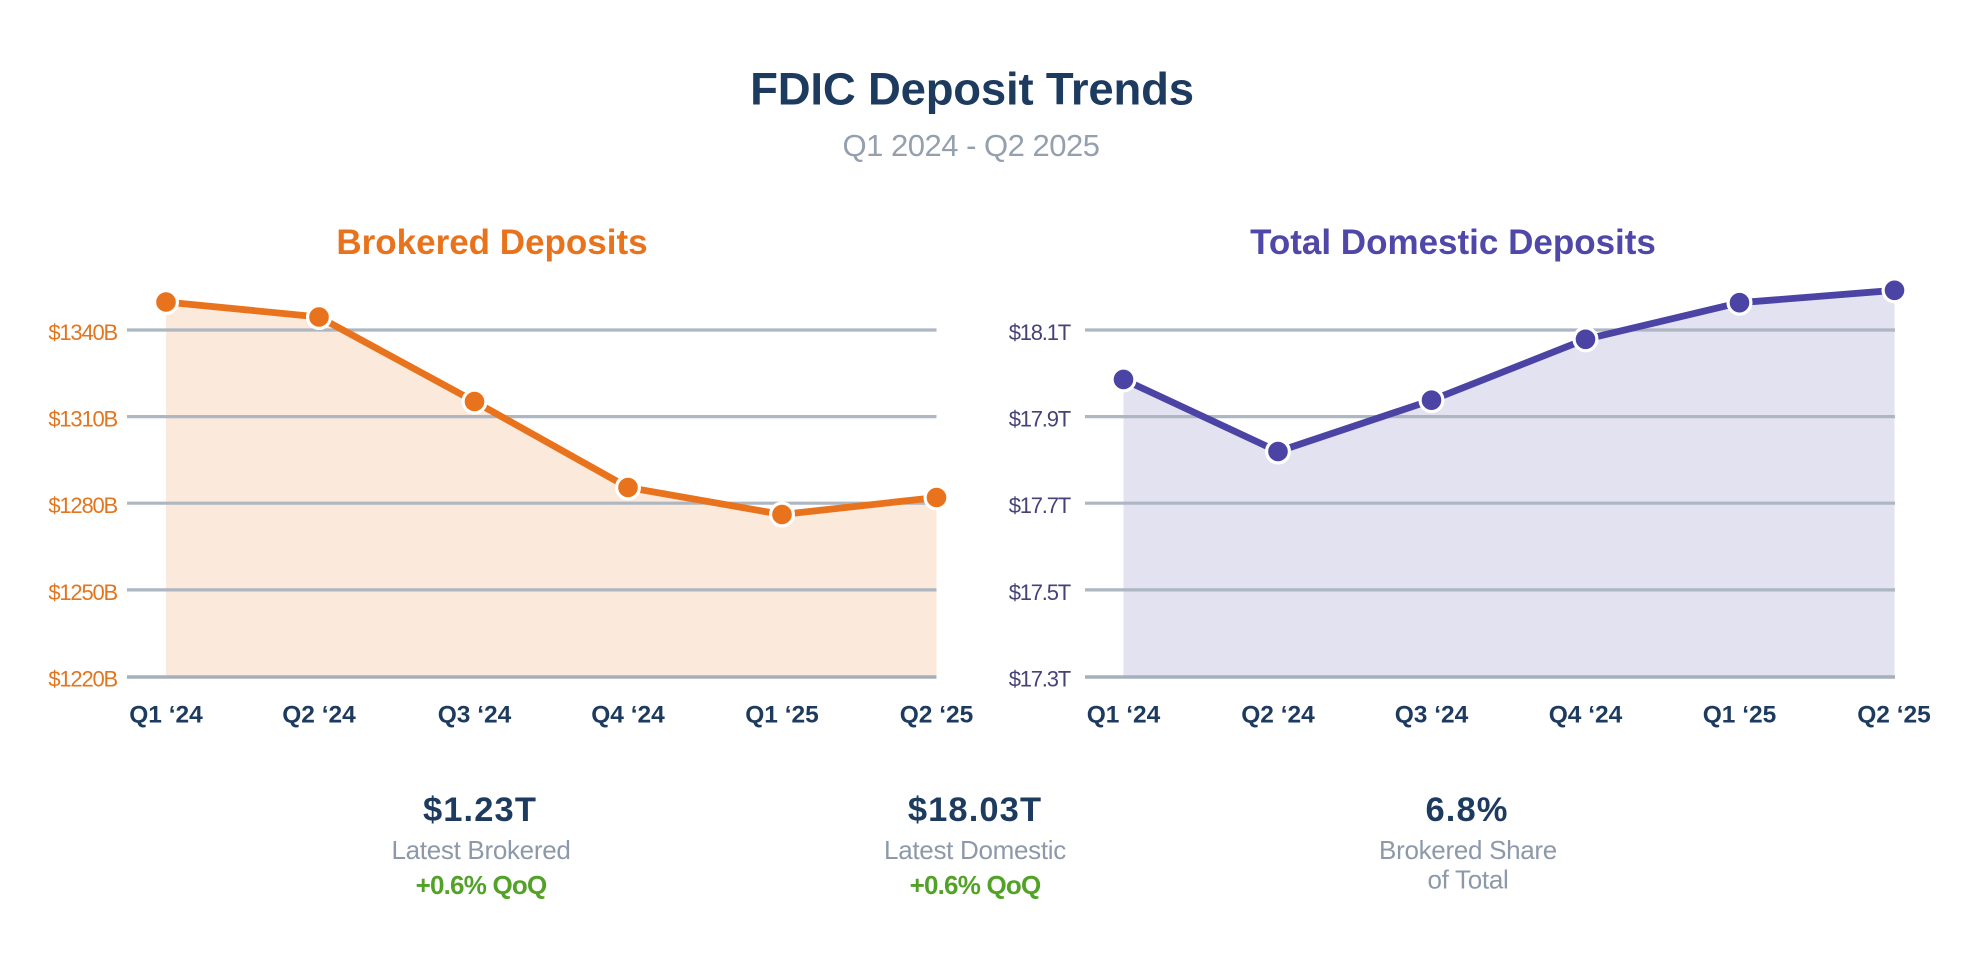 The width and height of the screenshot is (1976, 965). What do you see at coordinates (82, 505) in the screenshot?
I see `svg-text: $1280B` at bounding box center [82, 505].